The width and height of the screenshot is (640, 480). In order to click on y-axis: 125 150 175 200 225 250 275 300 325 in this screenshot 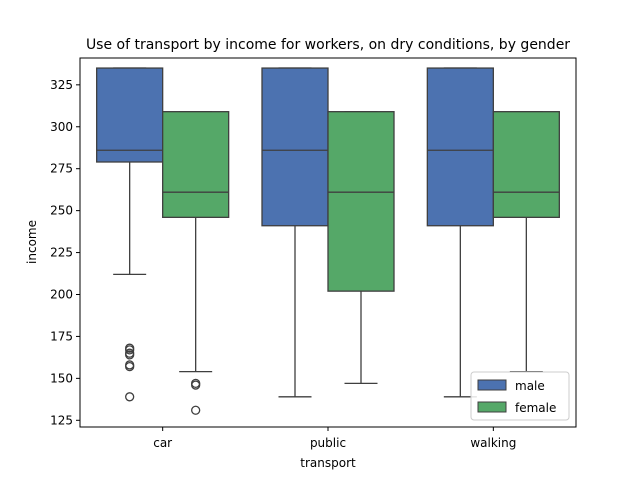, I will do `click(65, 252)`.